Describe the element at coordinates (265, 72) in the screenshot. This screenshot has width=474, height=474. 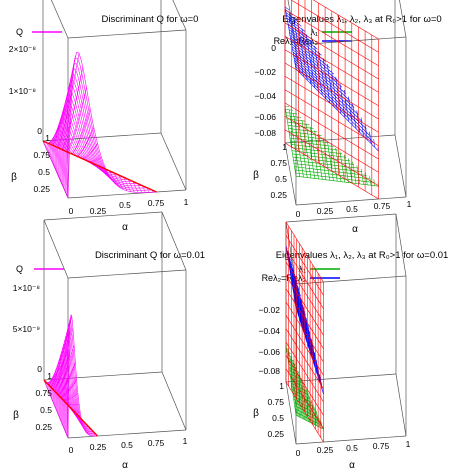
I see `z-tick-label: −0.02` at that location.